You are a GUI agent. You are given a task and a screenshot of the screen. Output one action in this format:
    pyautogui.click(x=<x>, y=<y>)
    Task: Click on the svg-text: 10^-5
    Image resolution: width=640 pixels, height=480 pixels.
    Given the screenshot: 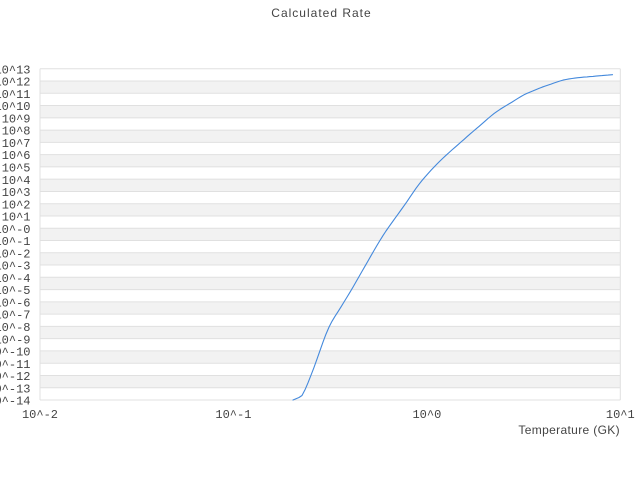 What is the action you would take?
    pyautogui.click(x=15, y=291)
    